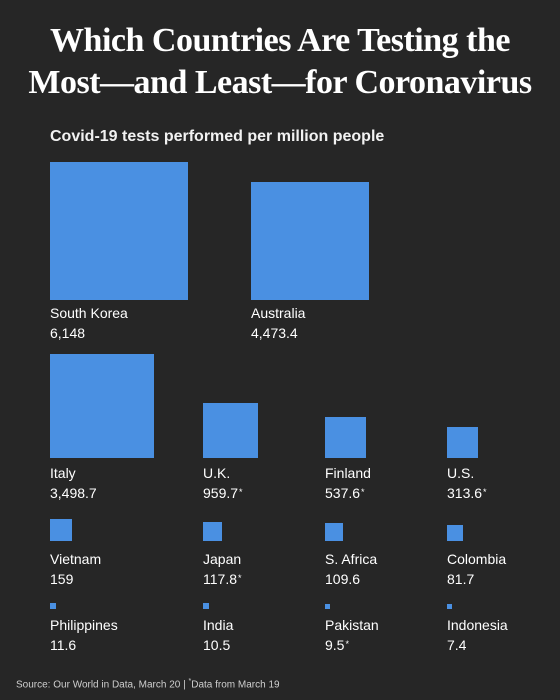  Describe the element at coordinates (63, 645) in the screenshot. I see `value-label: 11.6` at that location.